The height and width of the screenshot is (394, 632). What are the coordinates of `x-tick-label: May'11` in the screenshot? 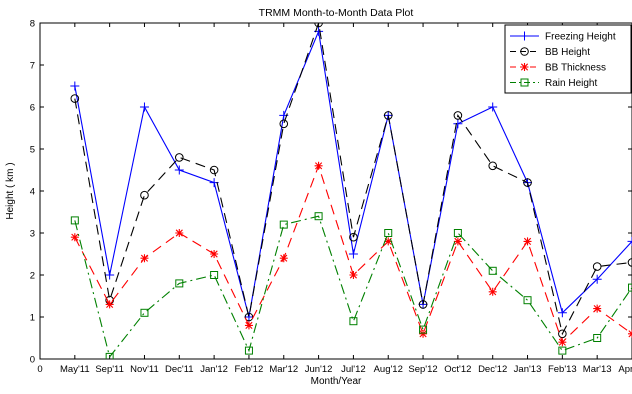 It's located at (75, 369).